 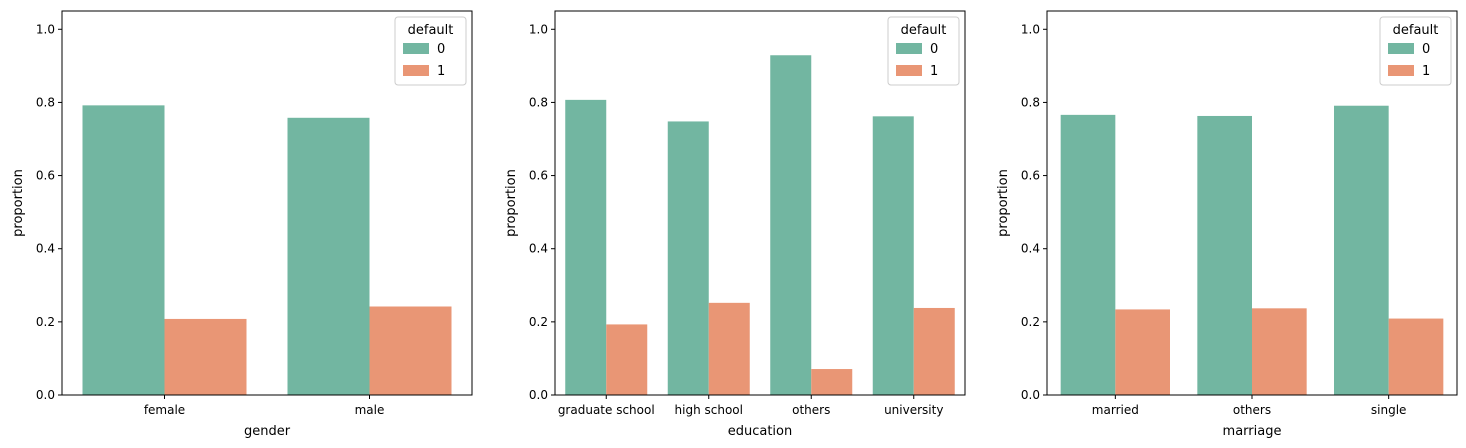 I want to click on x-tick-label: married, so click(x=1115, y=410).